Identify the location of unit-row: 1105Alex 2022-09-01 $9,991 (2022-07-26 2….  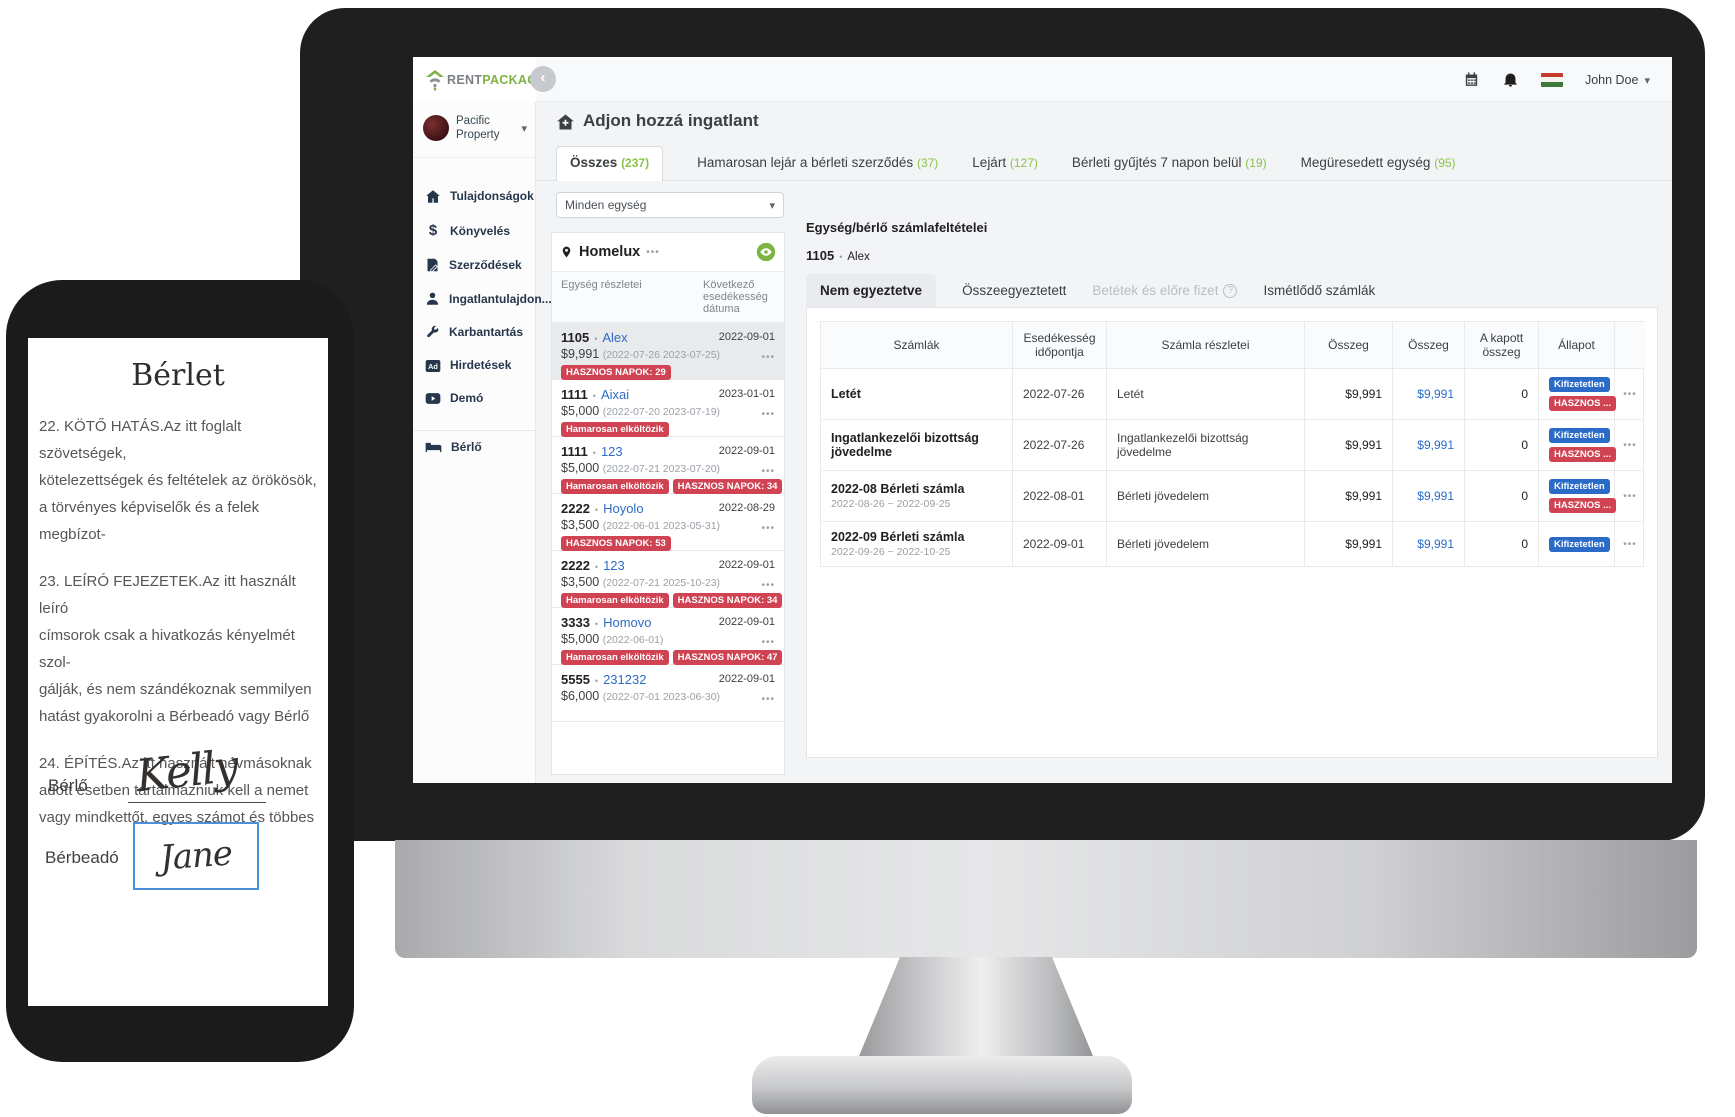
(668, 351).